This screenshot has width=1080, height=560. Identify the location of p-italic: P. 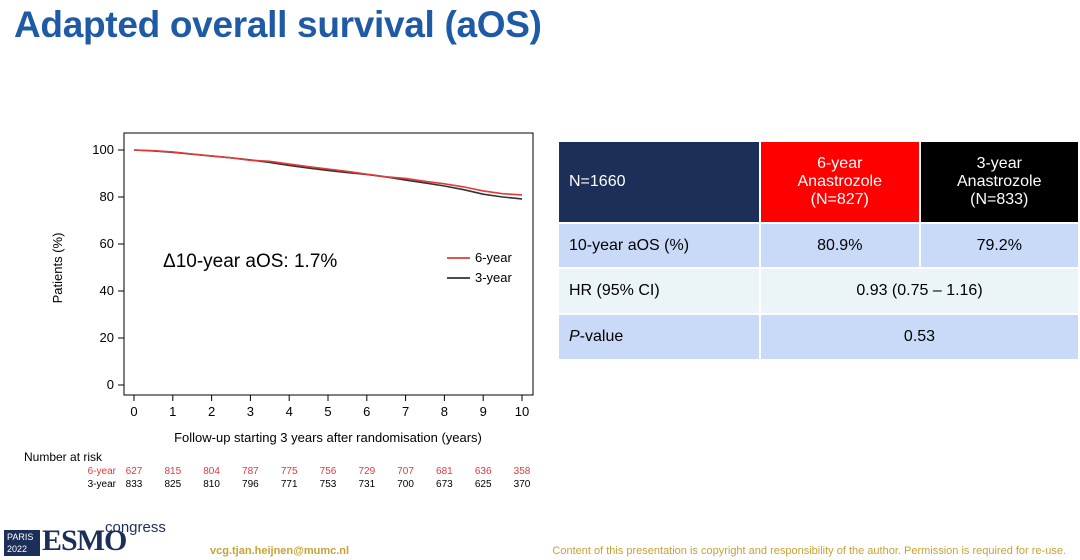
(574, 336).